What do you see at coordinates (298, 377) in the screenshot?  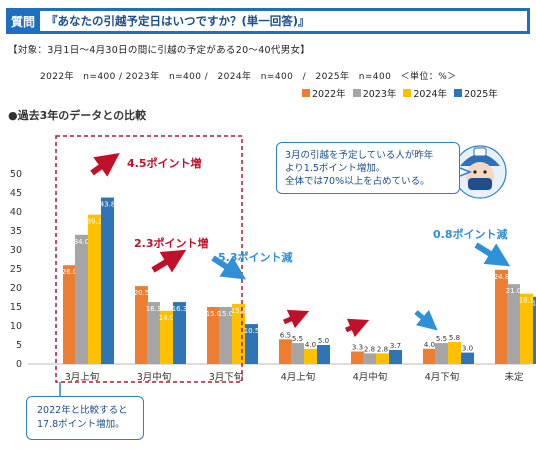 I see `x-category-label: 4月上旬` at bounding box center [298, 377].